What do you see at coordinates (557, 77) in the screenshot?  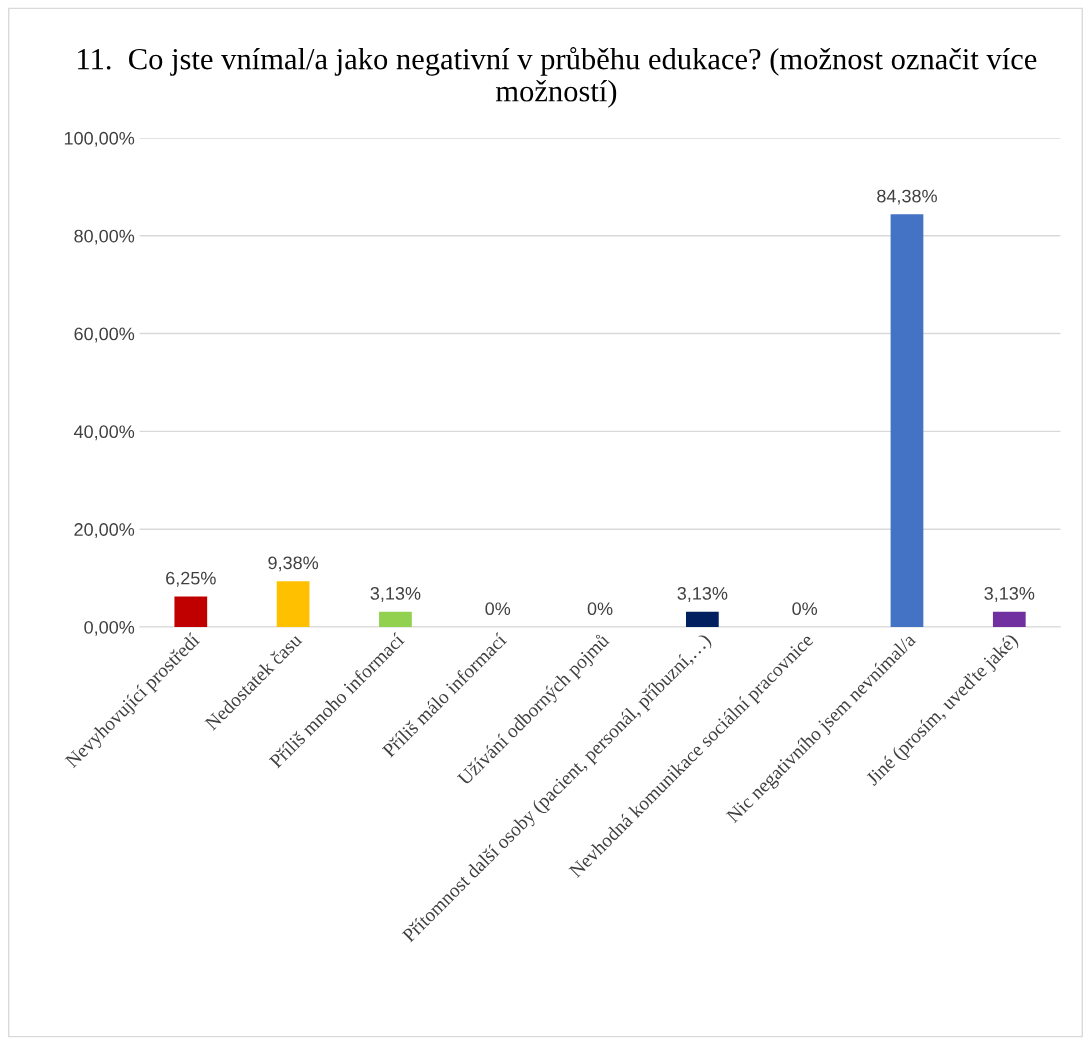 I see `chart-title: 11. Co jste vnímal/a jako negativní v průběhu edukace? (možnost označit více možností)` at bounding box center [557, 77].